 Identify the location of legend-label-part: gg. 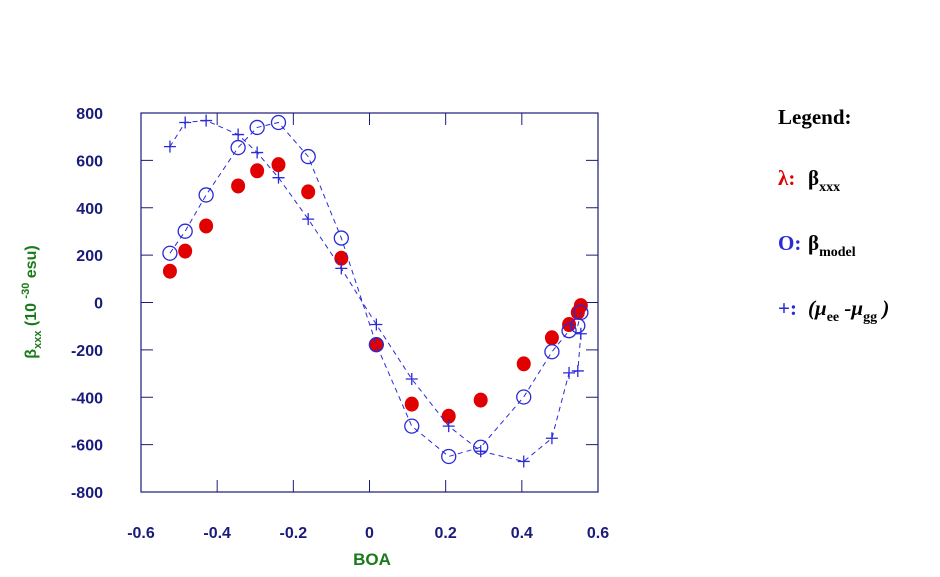
(870, 317).